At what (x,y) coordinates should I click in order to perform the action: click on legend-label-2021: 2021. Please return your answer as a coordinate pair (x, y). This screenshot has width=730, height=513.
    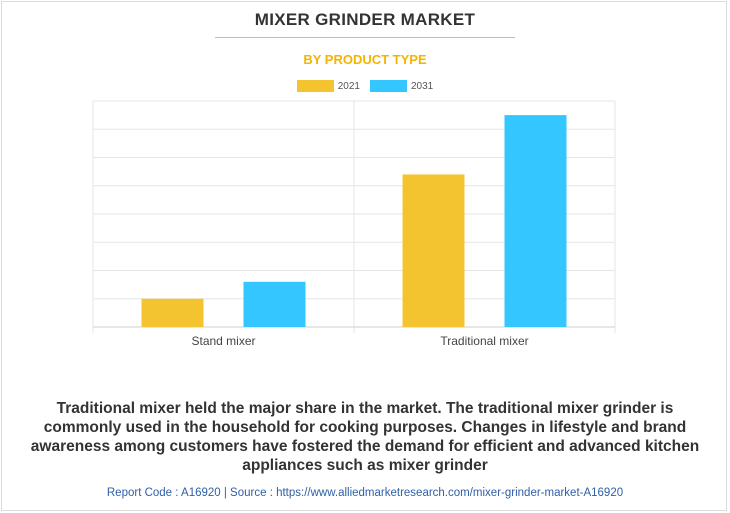
    Looking at the image, I should click on (348, 86).